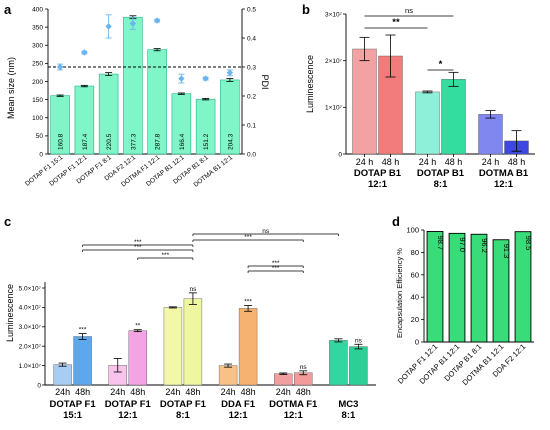 This screenshot has width=550, height=430. I want to click on panel-a-ytick-label: 300, so click(37, 46).